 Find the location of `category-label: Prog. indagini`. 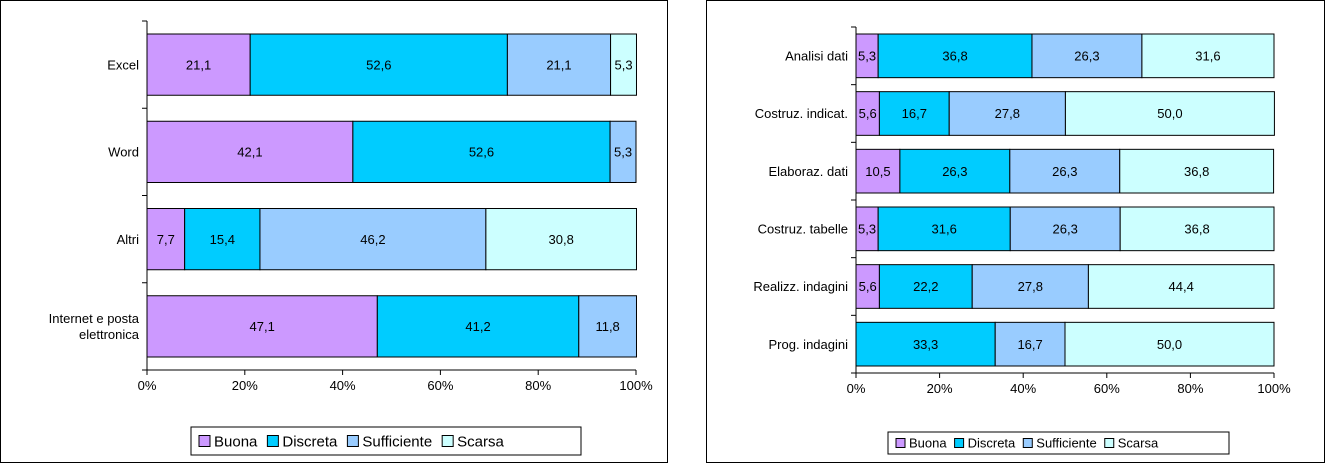

category-label: Prog. indagini is located at coordinates (809, 344).